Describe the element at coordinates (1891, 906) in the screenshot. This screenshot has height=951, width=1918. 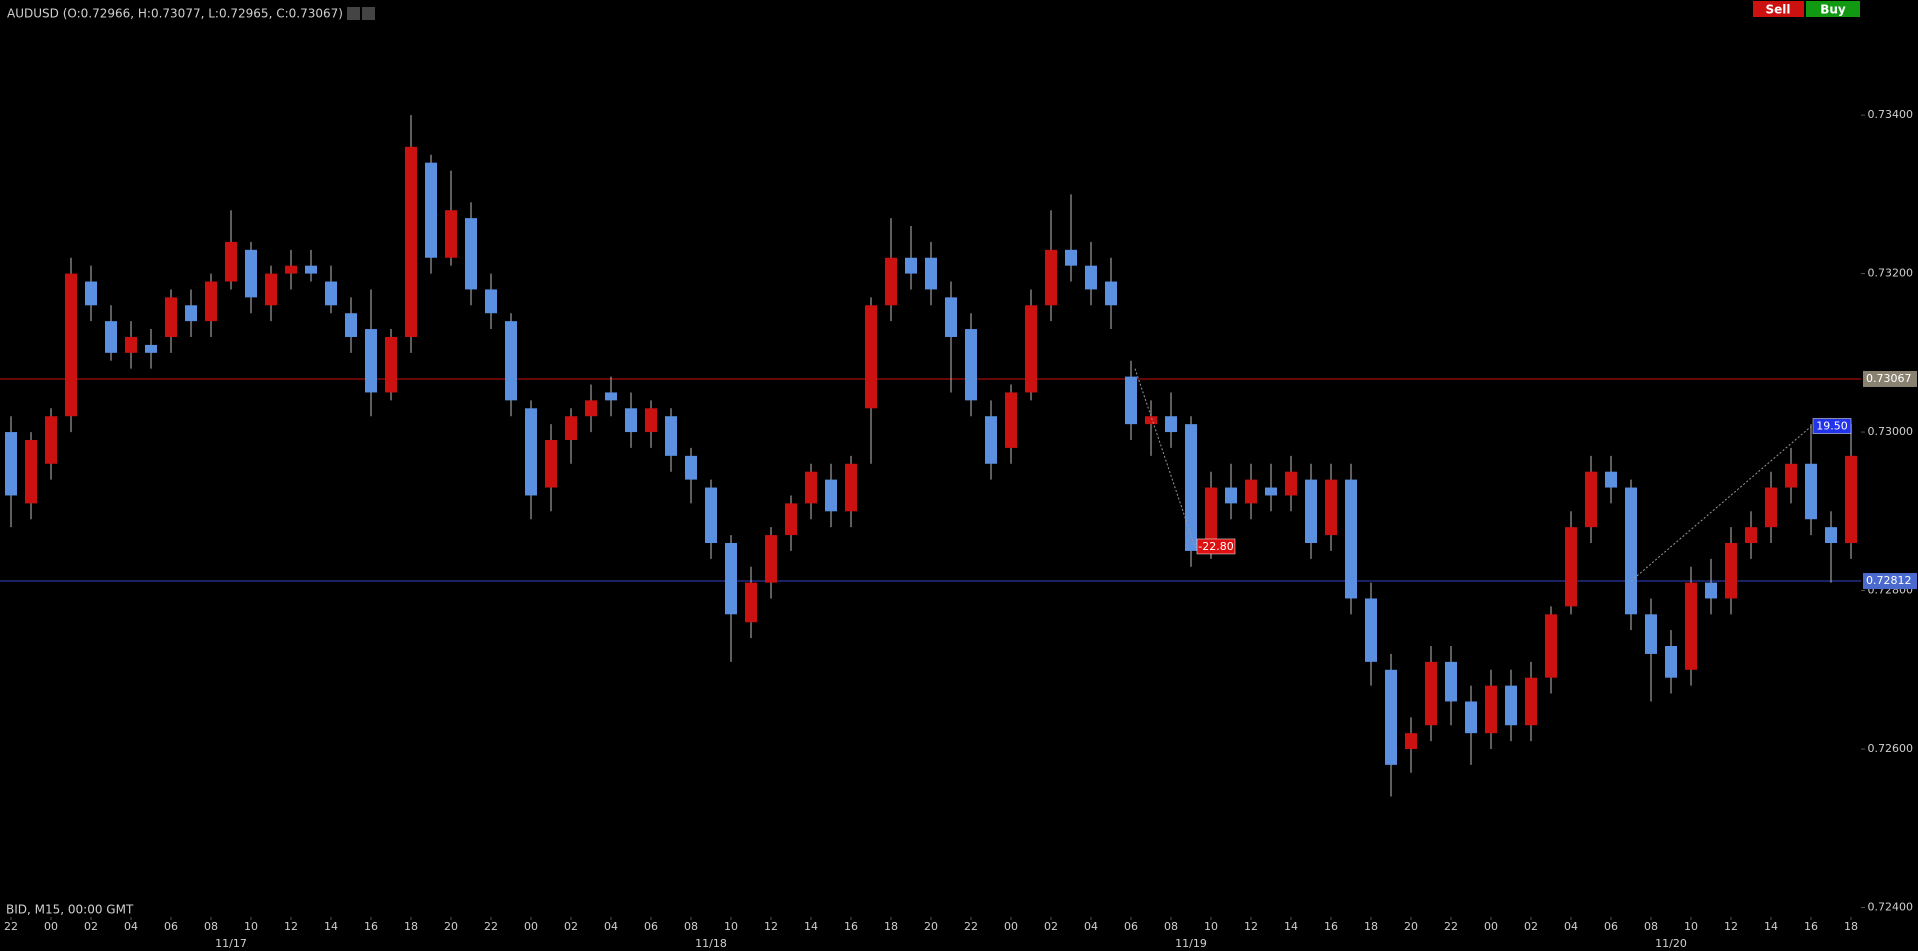
I see `y-tick-label: 0.72400` at that location.